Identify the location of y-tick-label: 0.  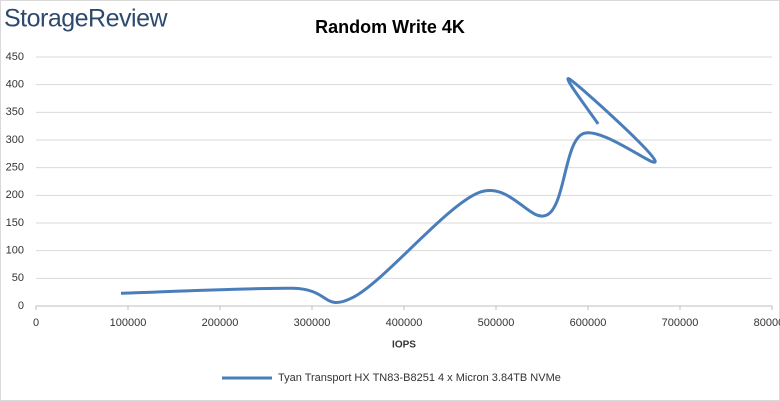
(21, 306).